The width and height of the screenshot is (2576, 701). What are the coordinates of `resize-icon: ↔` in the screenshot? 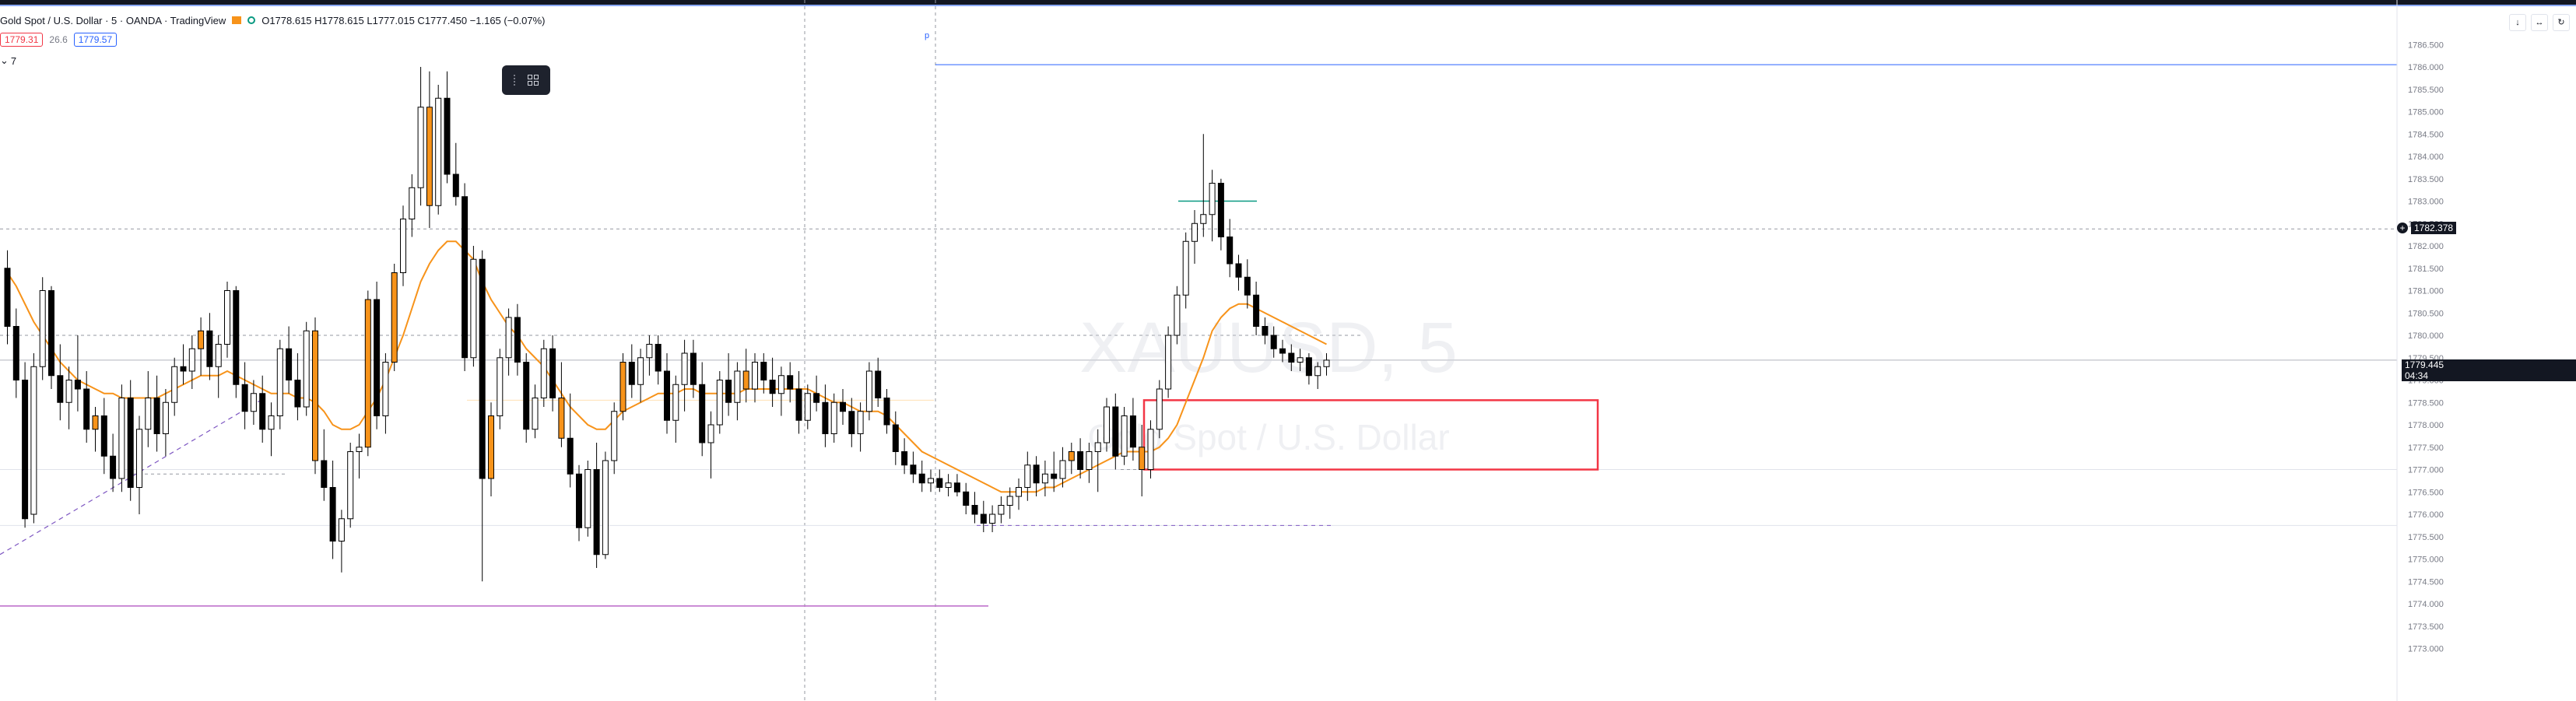 It's located at (2540, 22).